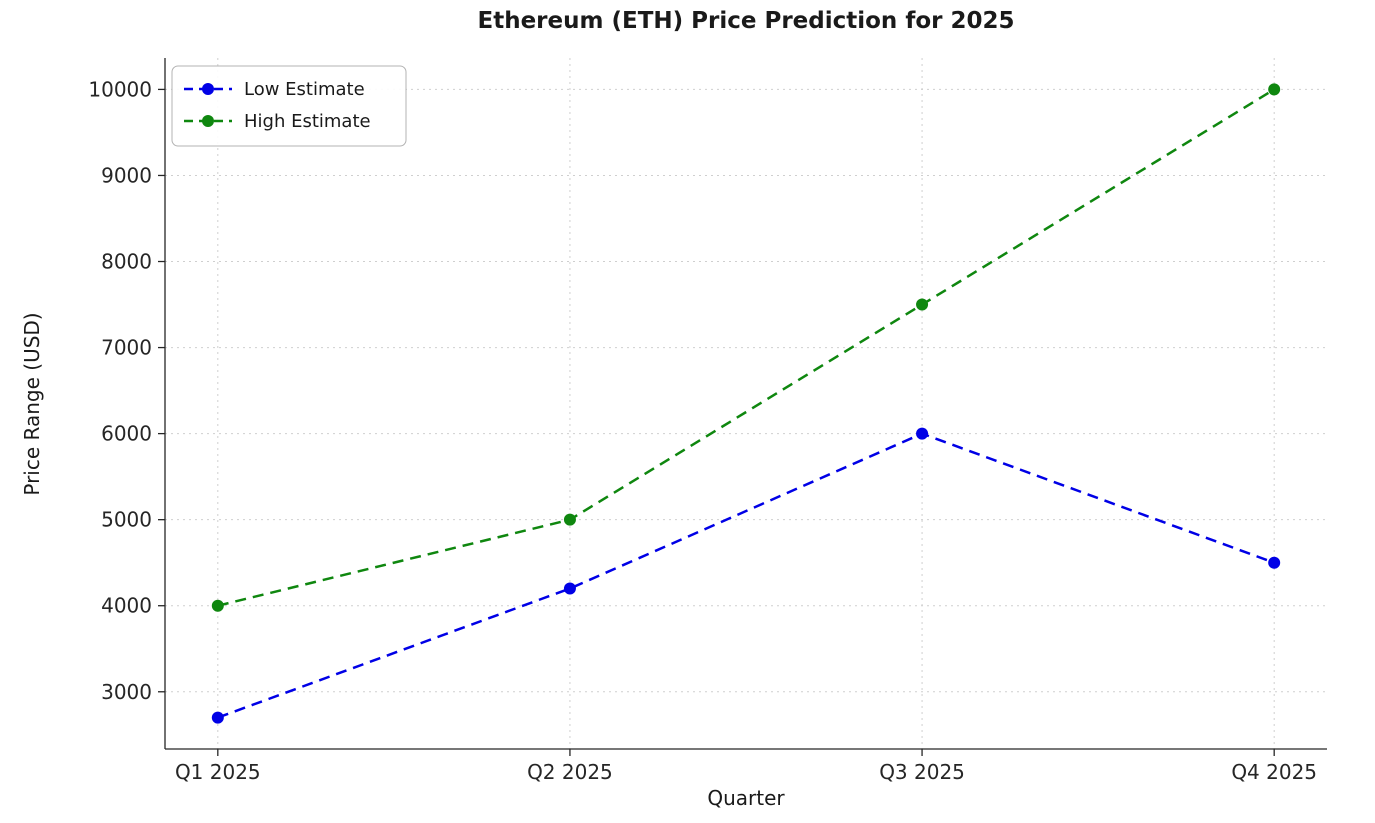 The image size is (1375, 823). What do you see at coordinates (218, 772) in the screenshot?
I see `x-tick-label: Q1 2025` at bounding box center [218, 772].